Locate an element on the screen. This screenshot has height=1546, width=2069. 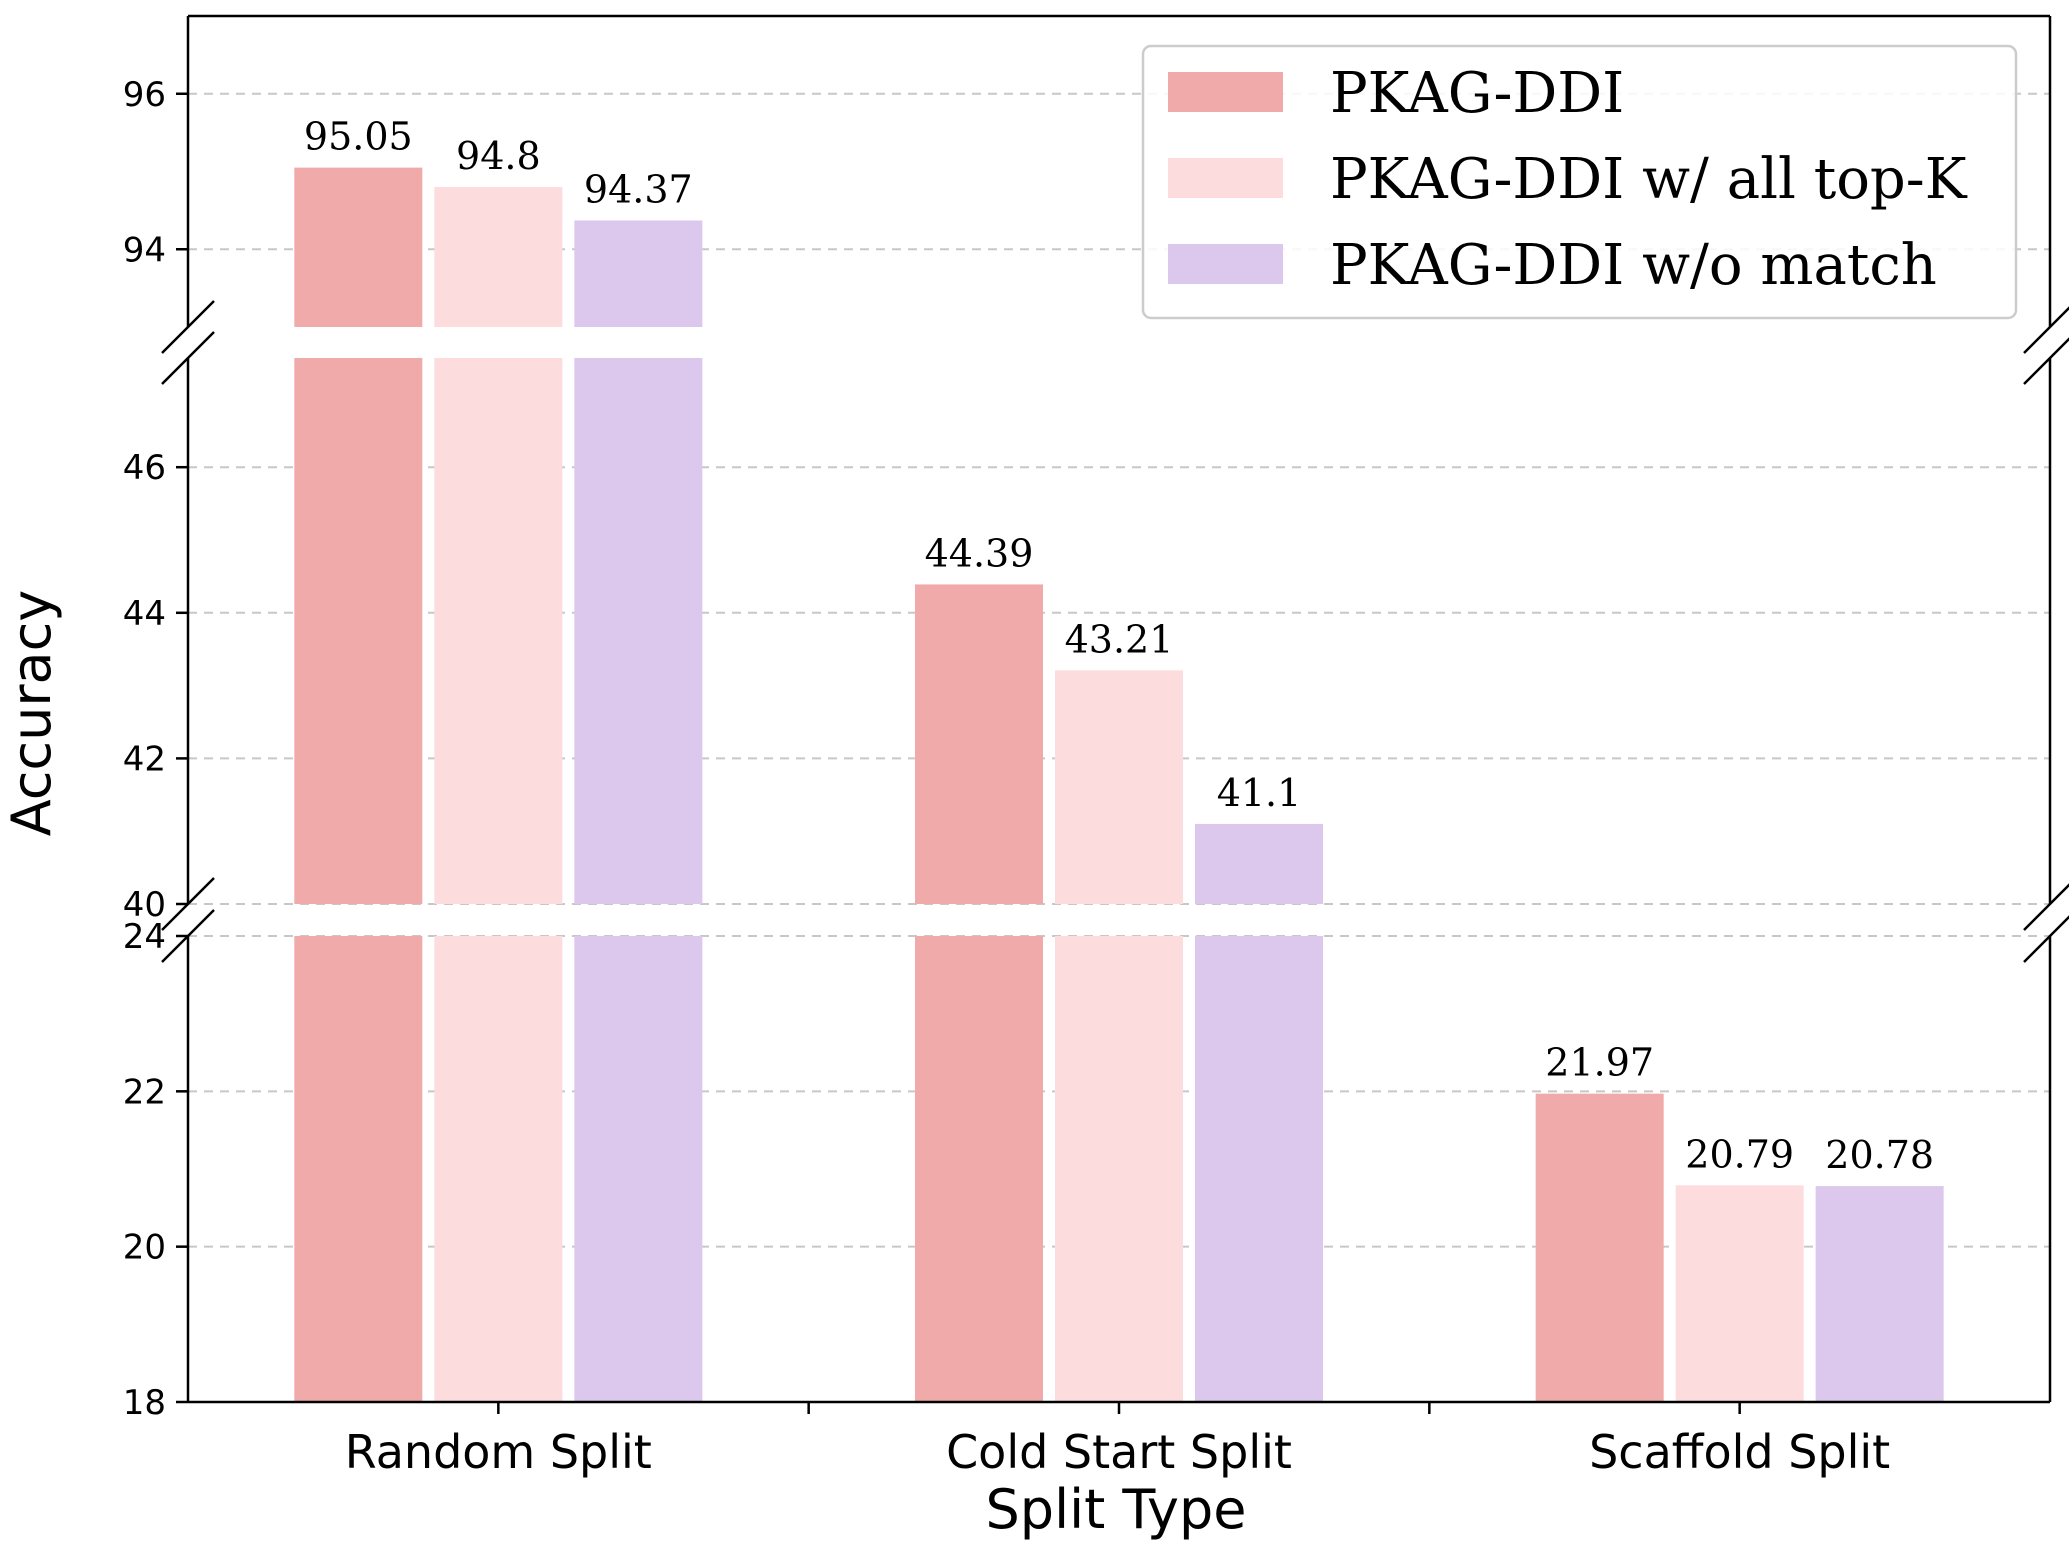
legend-label: PKAG-DDI is located at coordinates (1477, 93).